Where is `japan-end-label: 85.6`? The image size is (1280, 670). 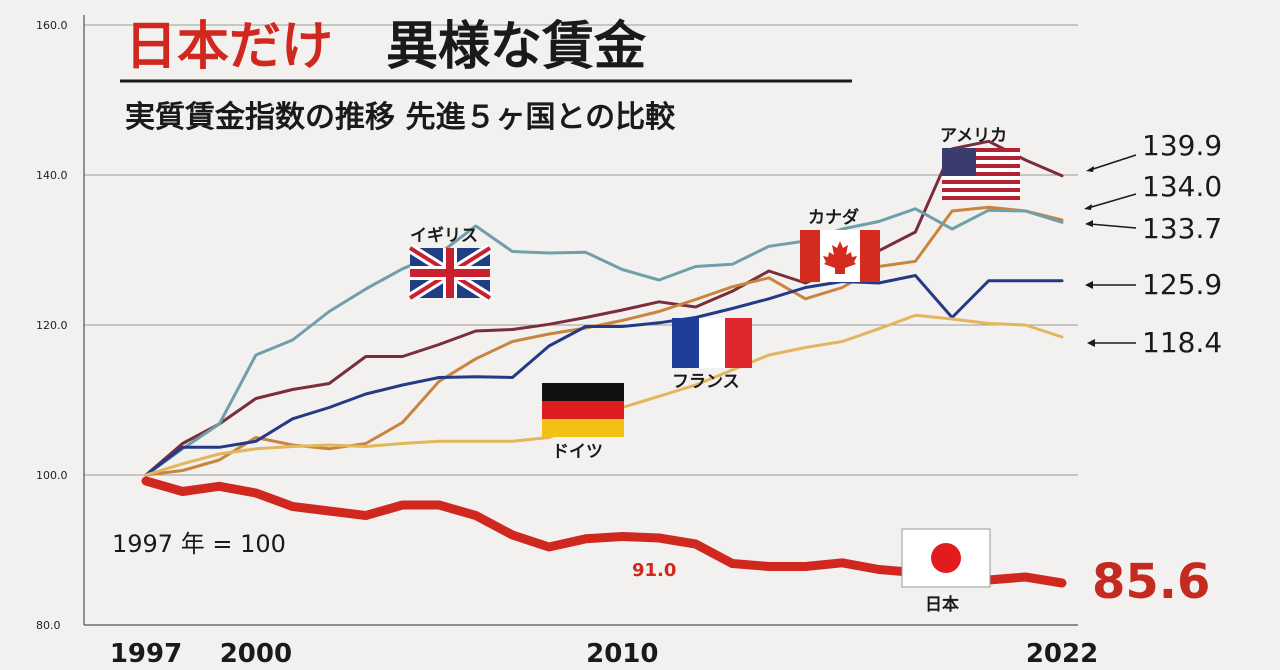
japan-end-label: 85.6 is located at coordinates (1151, 582).